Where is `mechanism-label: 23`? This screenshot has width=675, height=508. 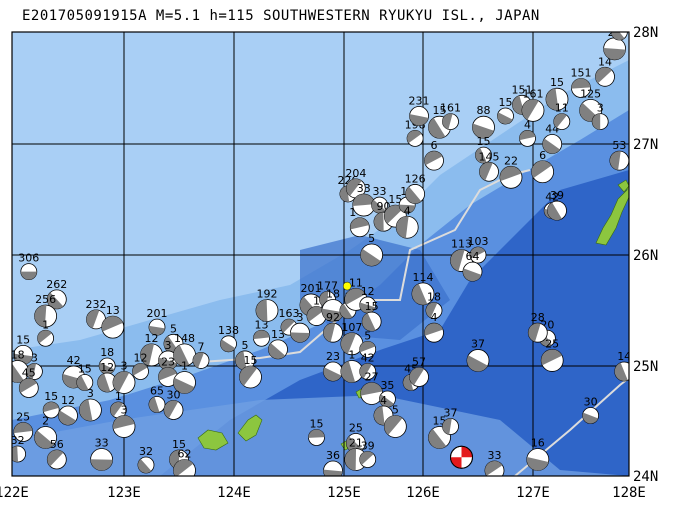
mechanism-label: 23 is located at coordinates (333, 356).